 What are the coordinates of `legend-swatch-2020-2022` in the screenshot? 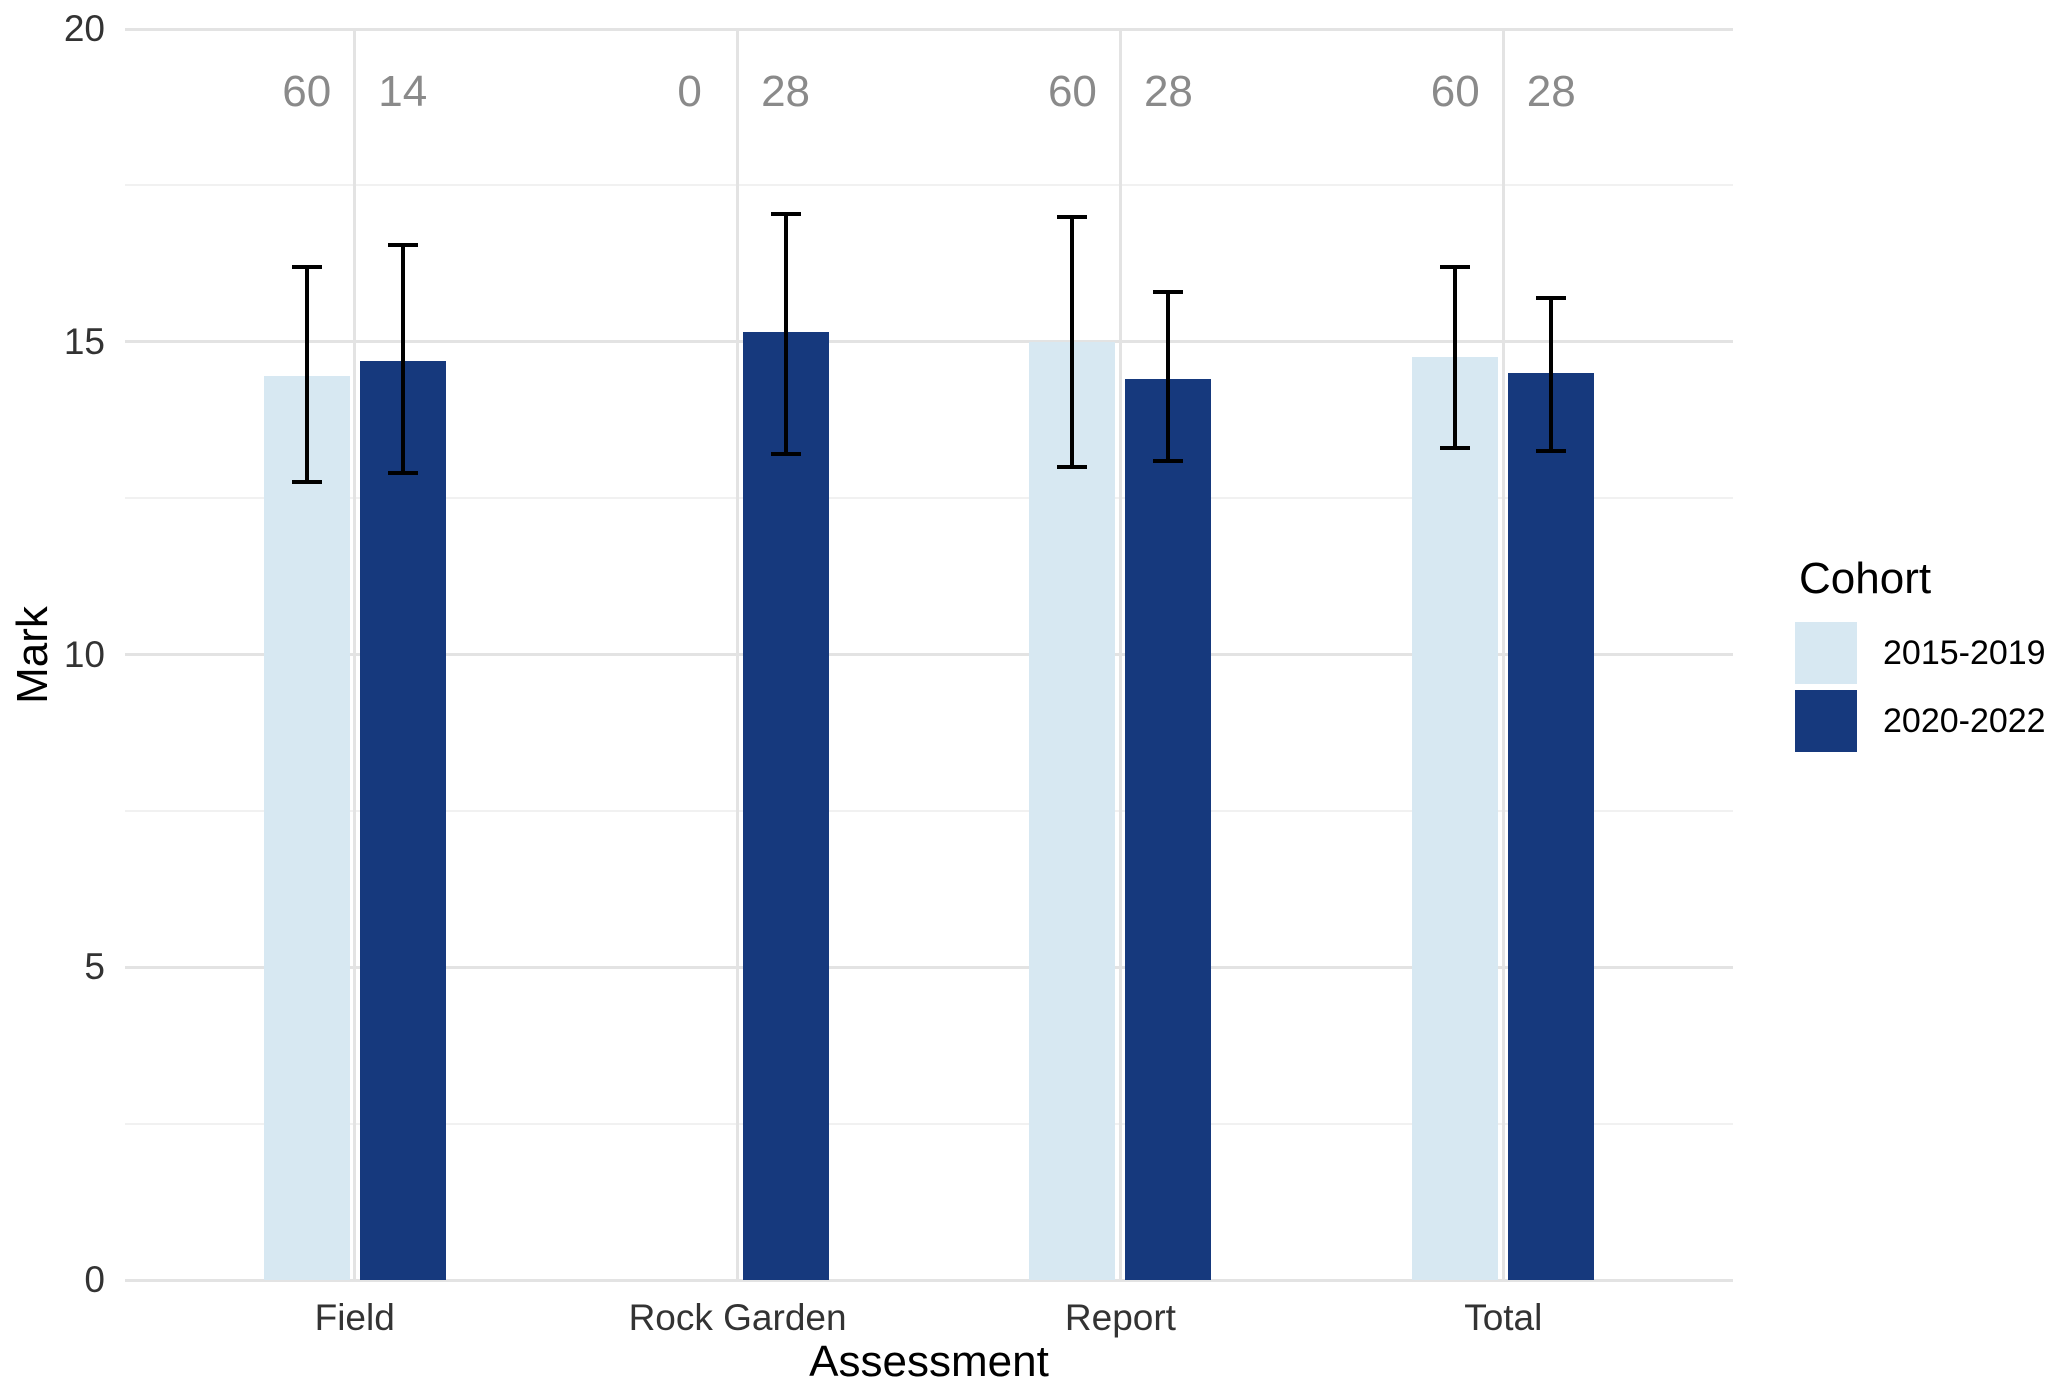 It's located at (1826, 721).